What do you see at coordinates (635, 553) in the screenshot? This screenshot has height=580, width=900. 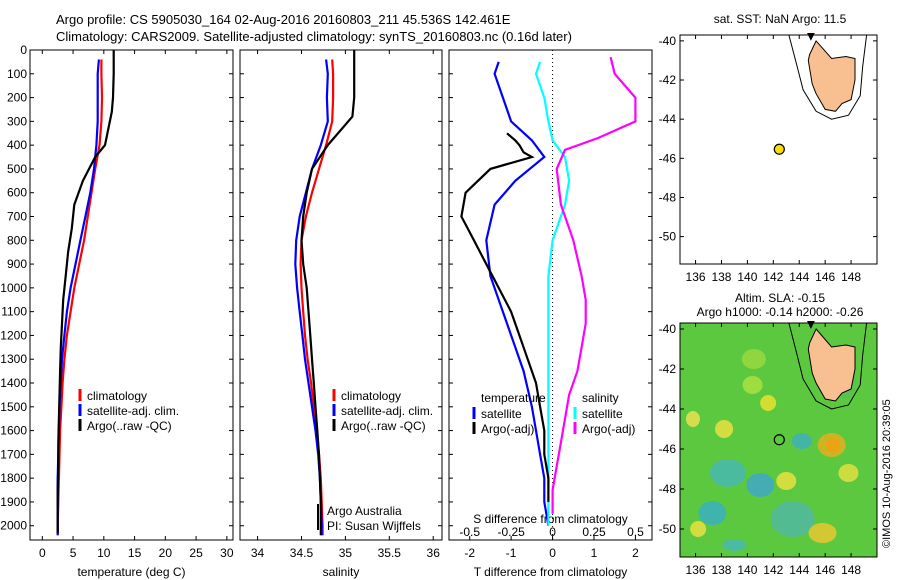 I see `x-tick-label: 2` at bounding box center [635, 553].